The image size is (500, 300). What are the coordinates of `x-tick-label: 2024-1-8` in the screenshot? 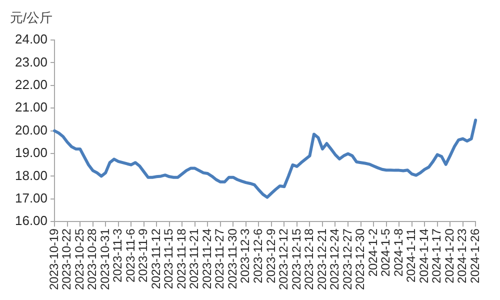 It's located at (398, 252).